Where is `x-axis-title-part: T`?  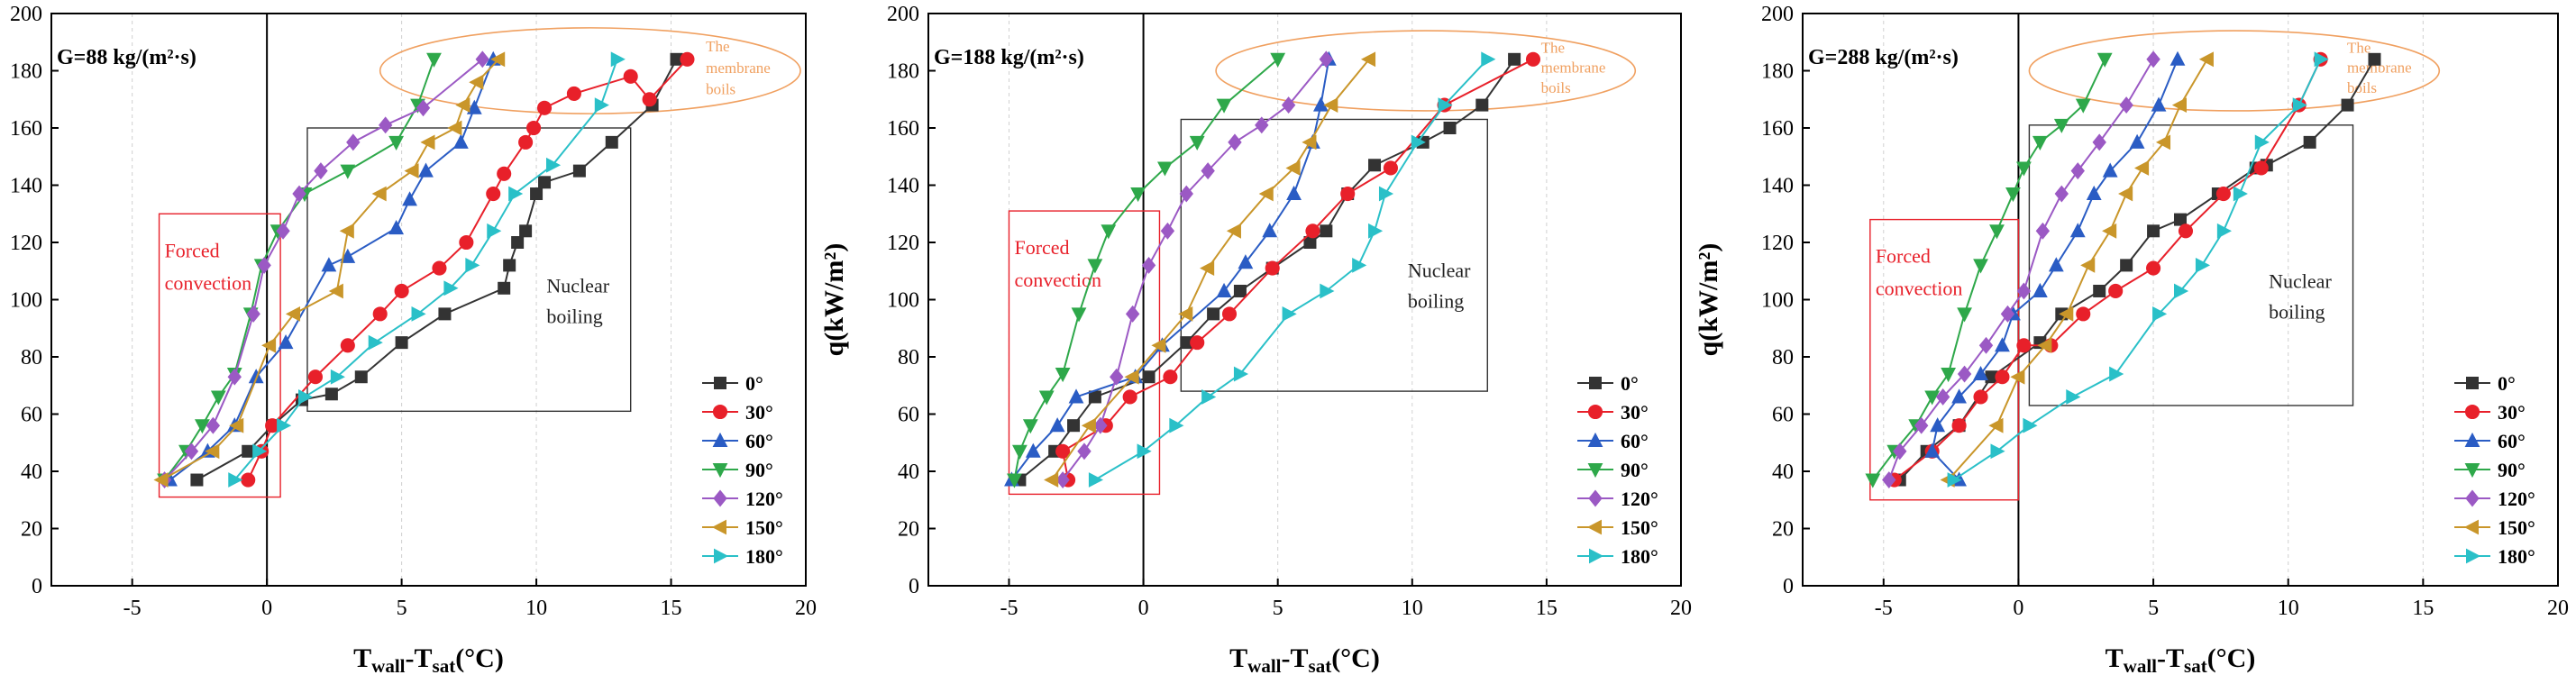
x-axis-title-part: T is located at coordinates (1238, 658).